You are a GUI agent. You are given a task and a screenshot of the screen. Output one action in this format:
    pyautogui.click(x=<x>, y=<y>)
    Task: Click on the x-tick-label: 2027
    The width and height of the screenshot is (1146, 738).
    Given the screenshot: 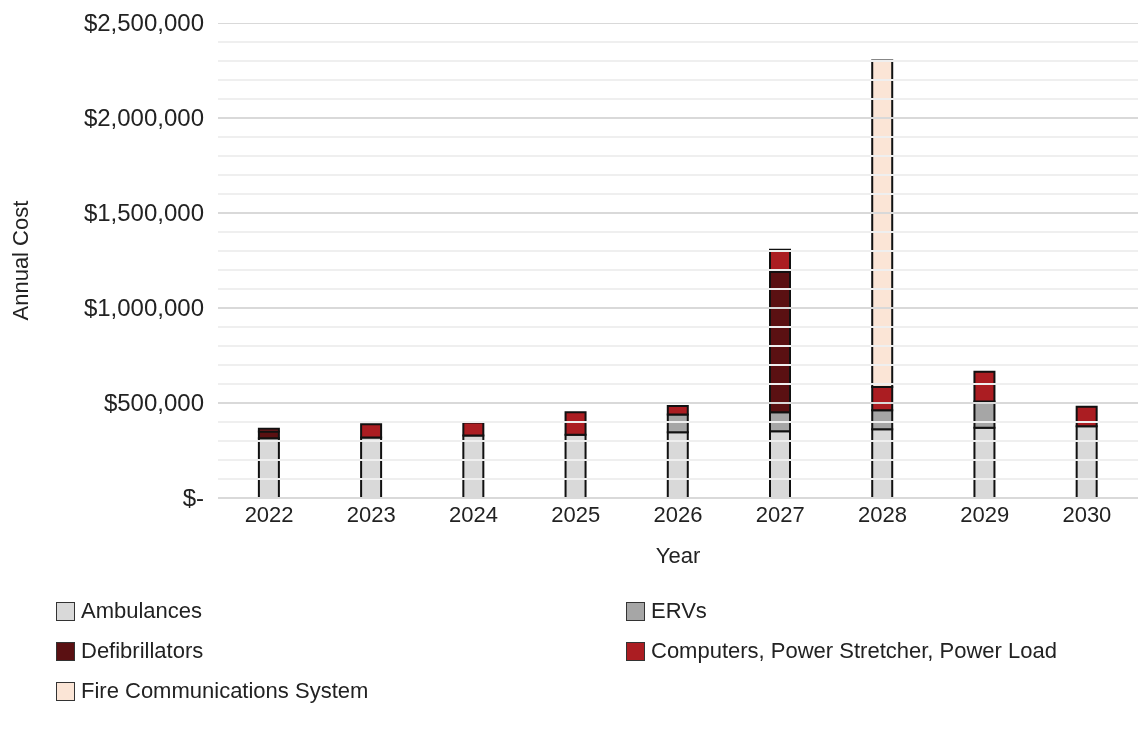 What is the action you would take?
    pyautogui.click(x=780, y=514)
    